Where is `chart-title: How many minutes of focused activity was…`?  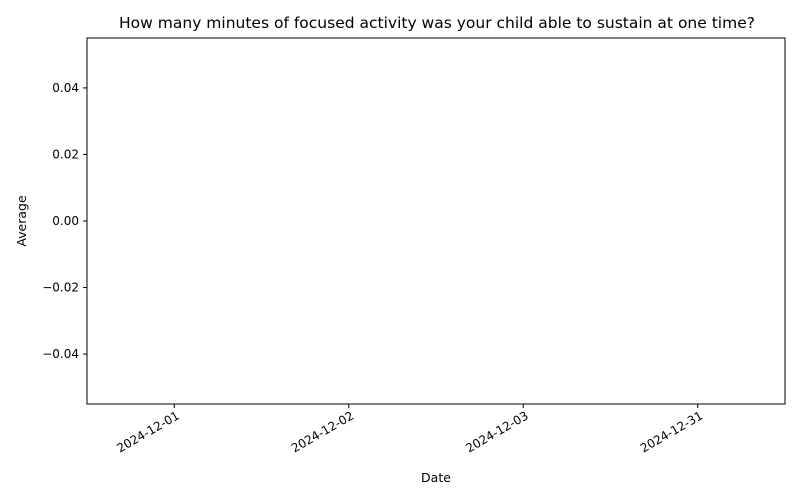
chart-title: How many minutes of focused activity was… is located at coordinates (437, 23).